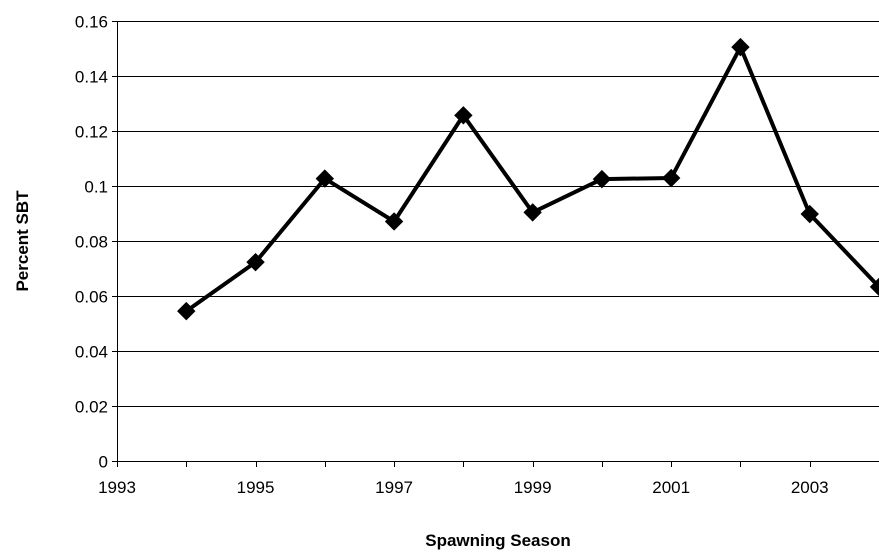  What do you see at coordinates (91, 407) in the screenshot?
I see `y-tick-label: 0.02` at bounding box center [91, 407].